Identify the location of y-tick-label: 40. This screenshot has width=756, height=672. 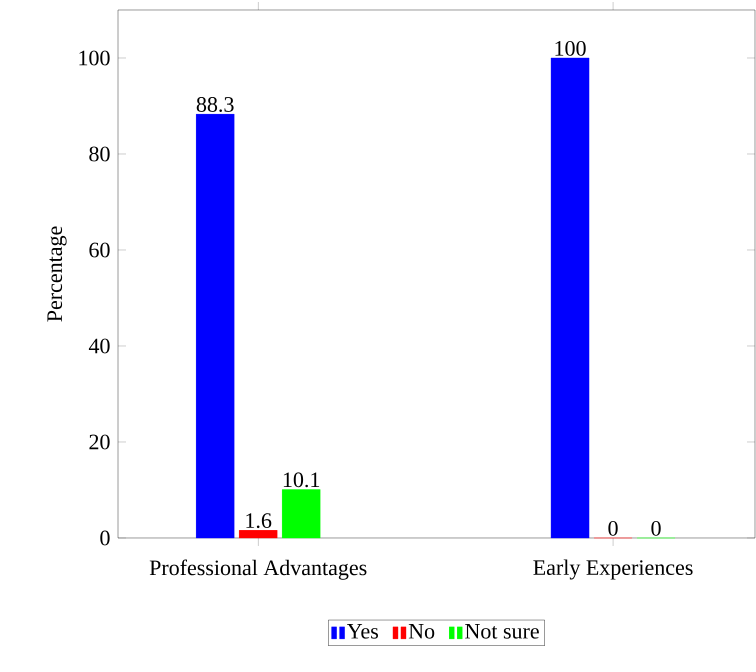
(99, 346).